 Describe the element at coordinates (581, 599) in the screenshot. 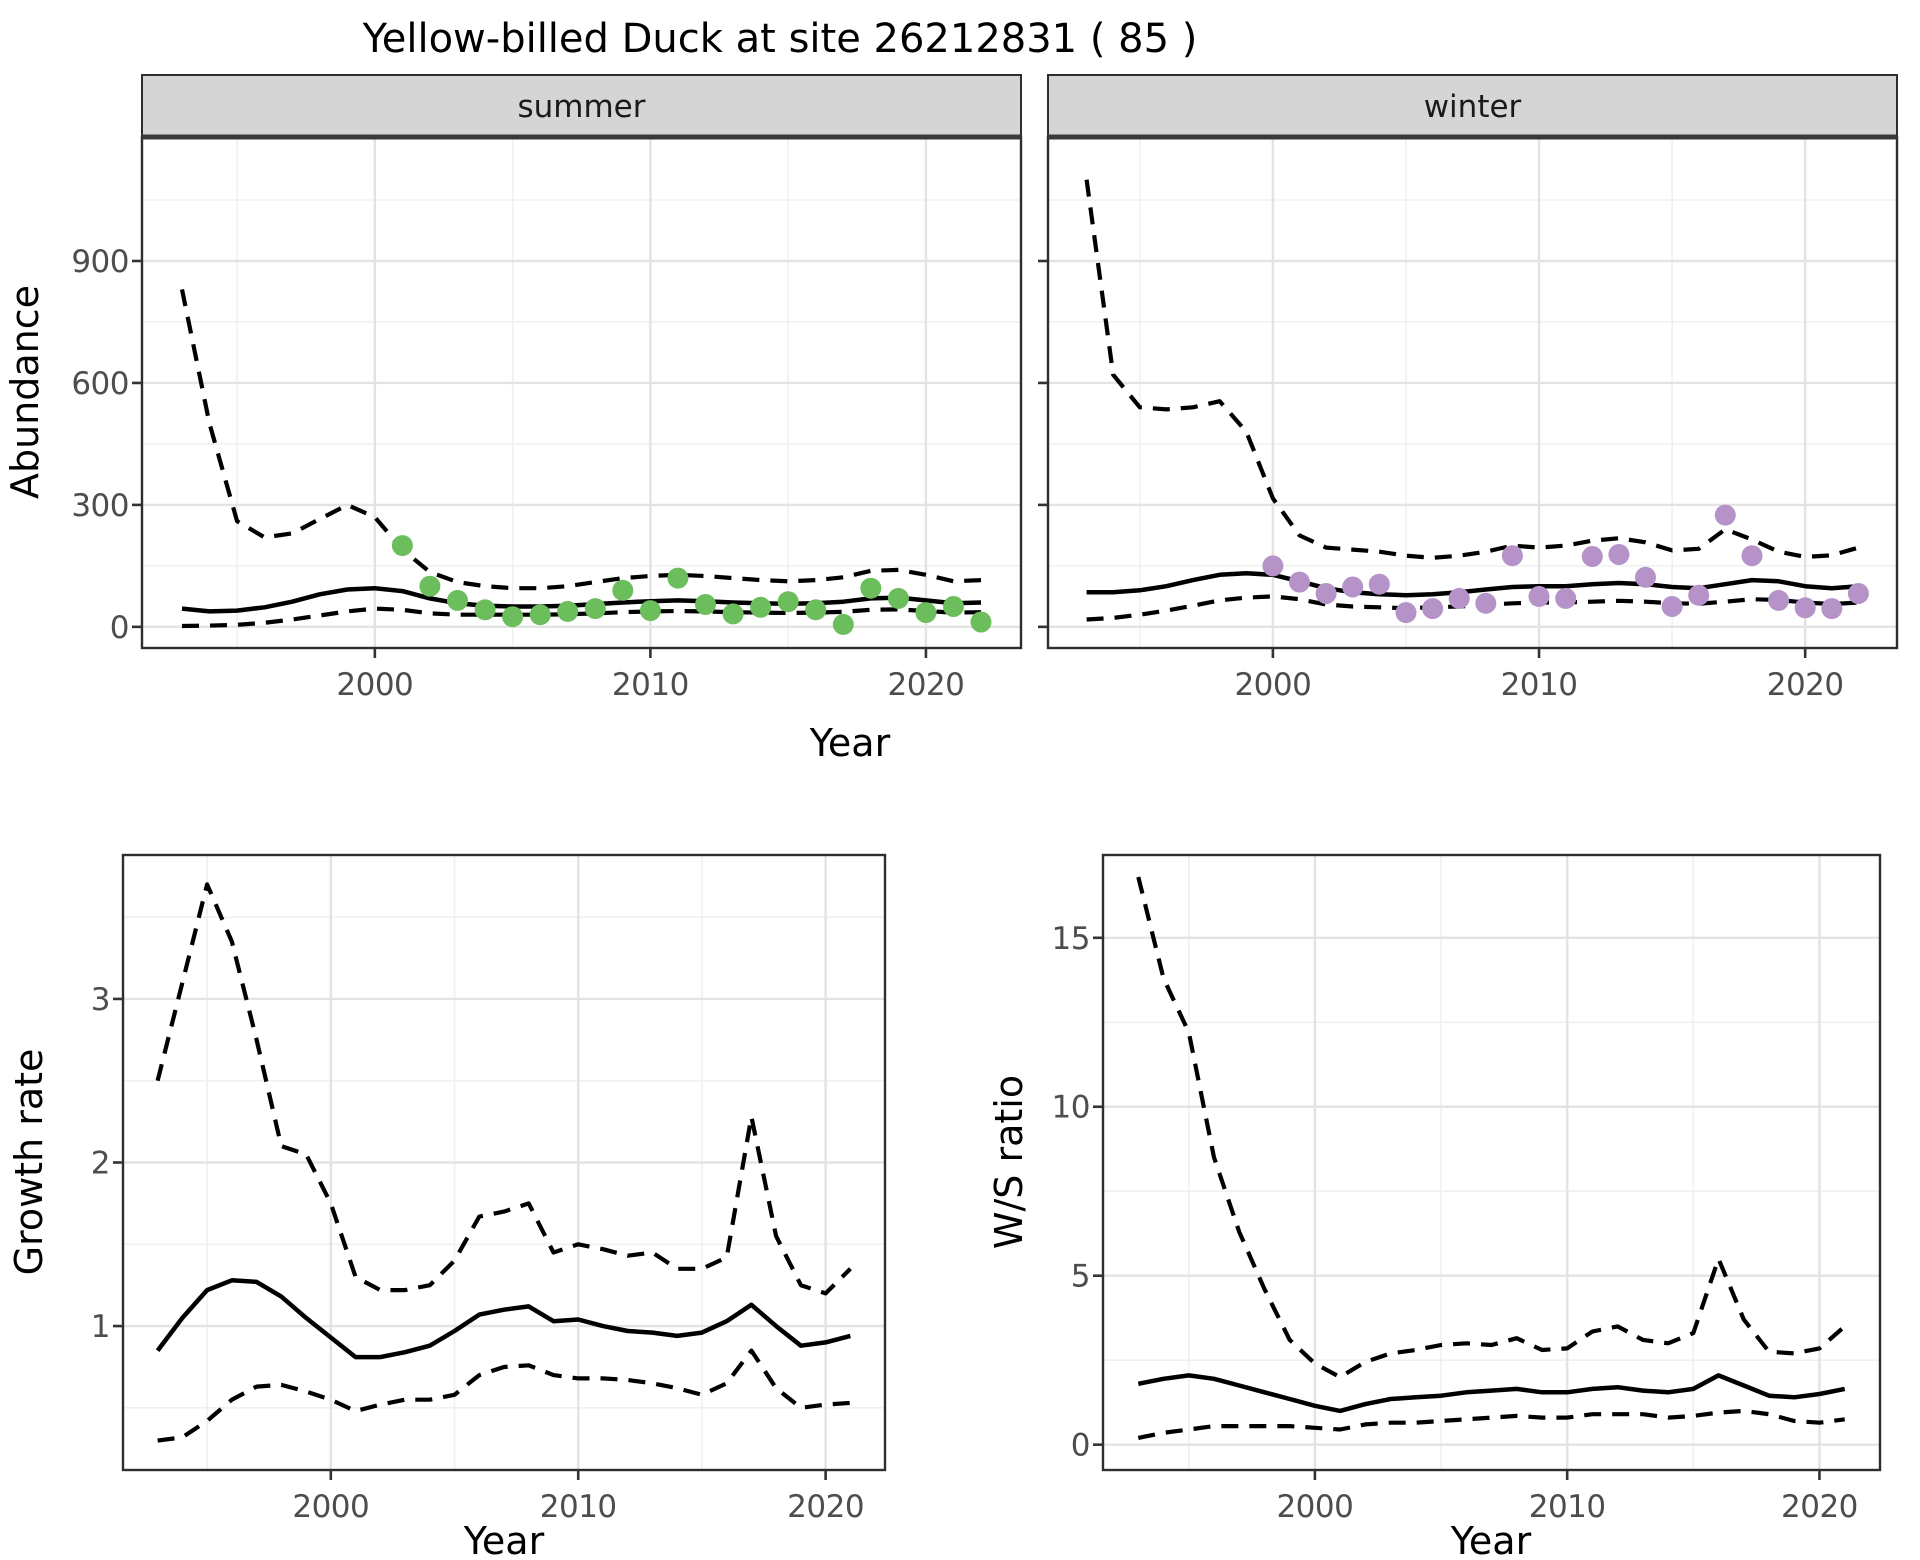

I see `abundance-summer-mean-line` at that location.